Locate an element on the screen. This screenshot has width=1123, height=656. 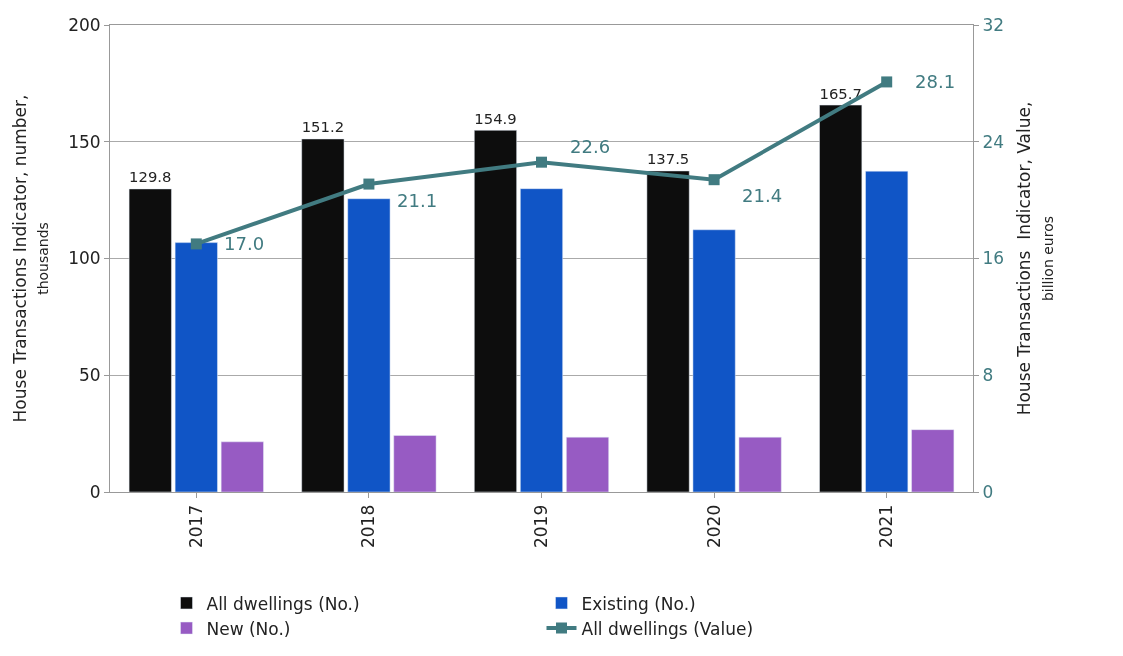
data-label: 137.5 is located at coordinates (668, 159).